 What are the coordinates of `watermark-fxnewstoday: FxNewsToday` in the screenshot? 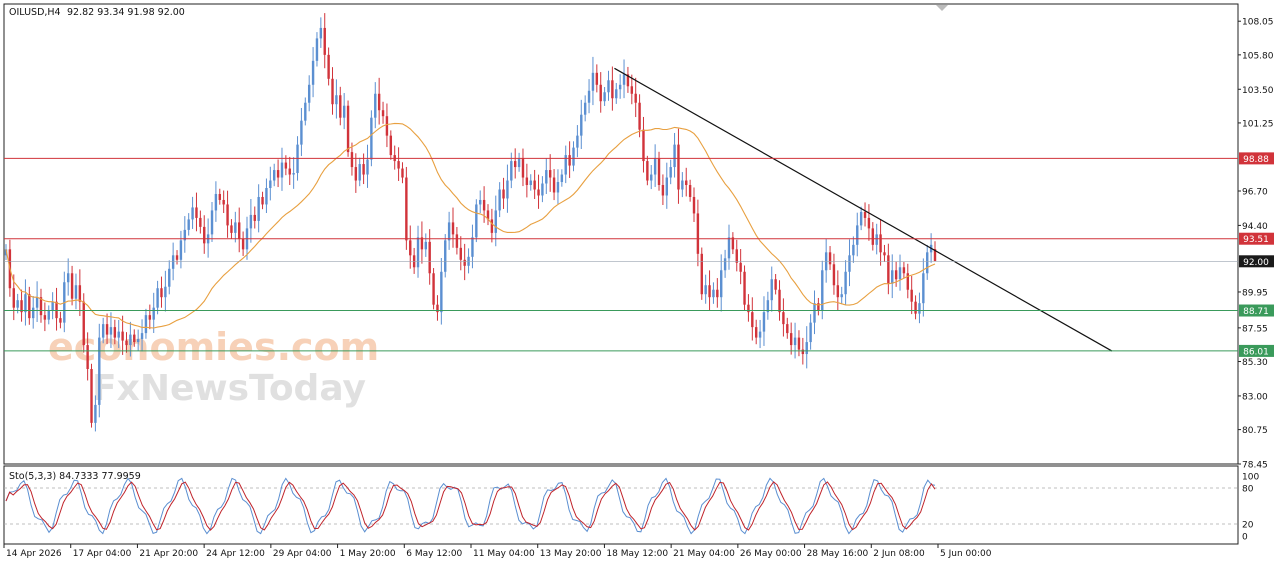 It's located at (229, 388).